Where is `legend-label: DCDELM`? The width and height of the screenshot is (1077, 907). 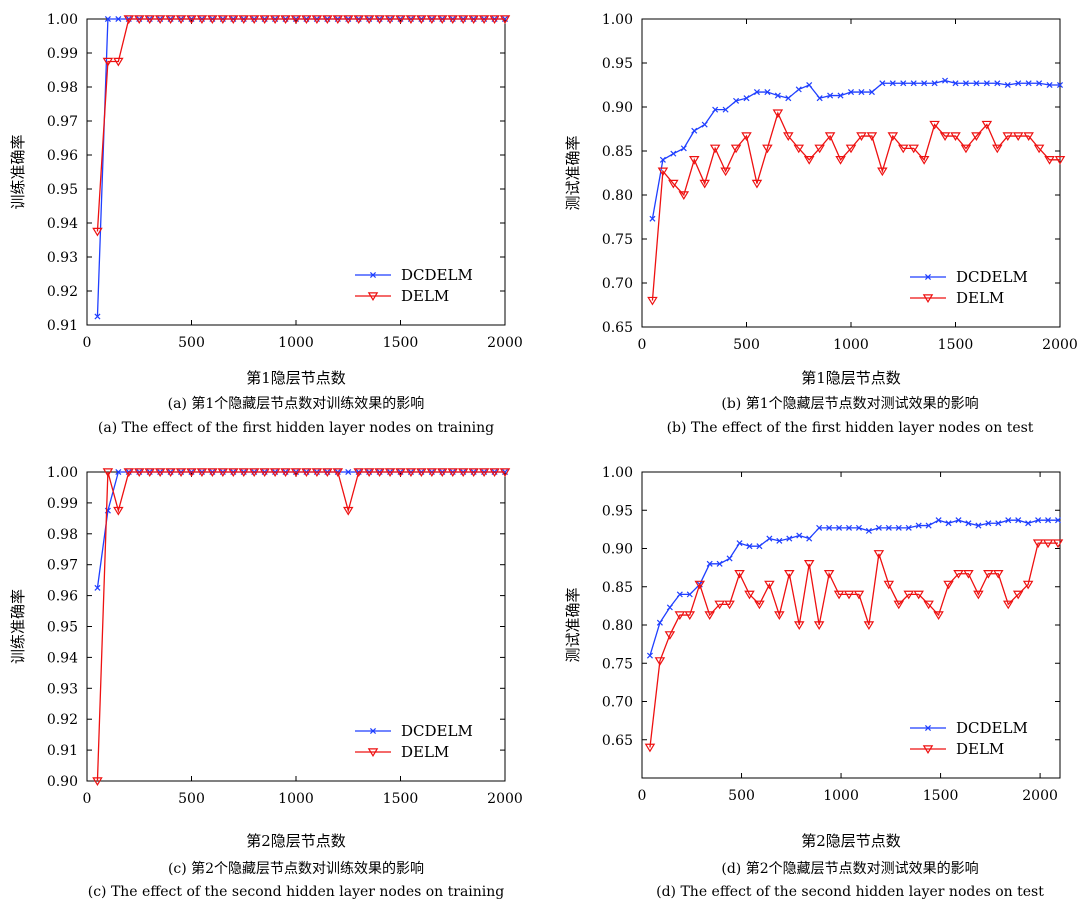
legend-label: DCDELM is located at coordinates (437, 731).